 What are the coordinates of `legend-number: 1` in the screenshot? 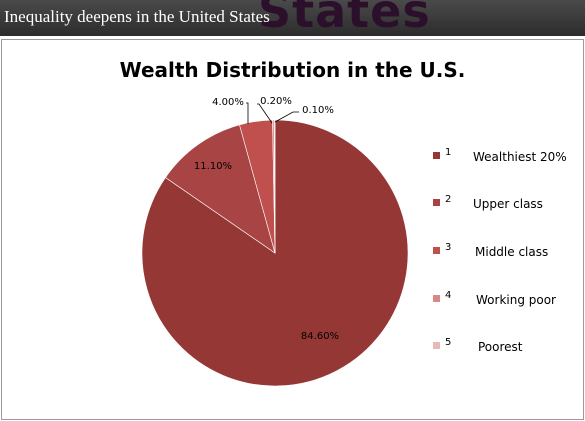 It's located at (448, 152).